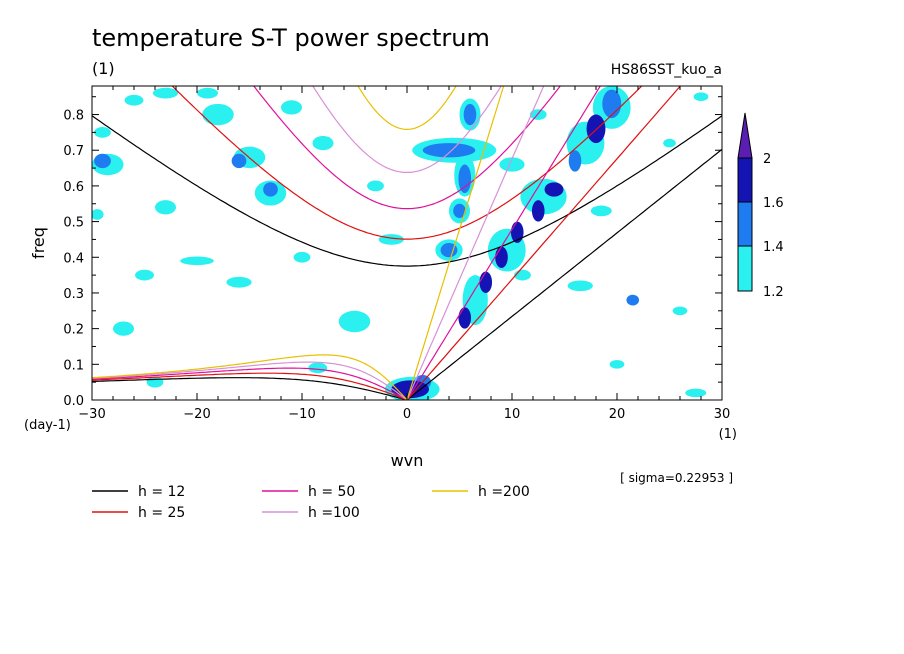  I want to click on x-axis-unit: (1), so click(728, 434).